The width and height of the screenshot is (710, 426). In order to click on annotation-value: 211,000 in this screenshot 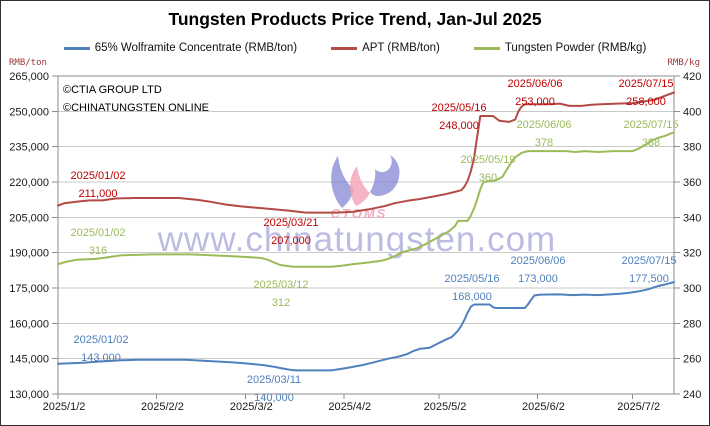, I will do `click(98, 194)`.